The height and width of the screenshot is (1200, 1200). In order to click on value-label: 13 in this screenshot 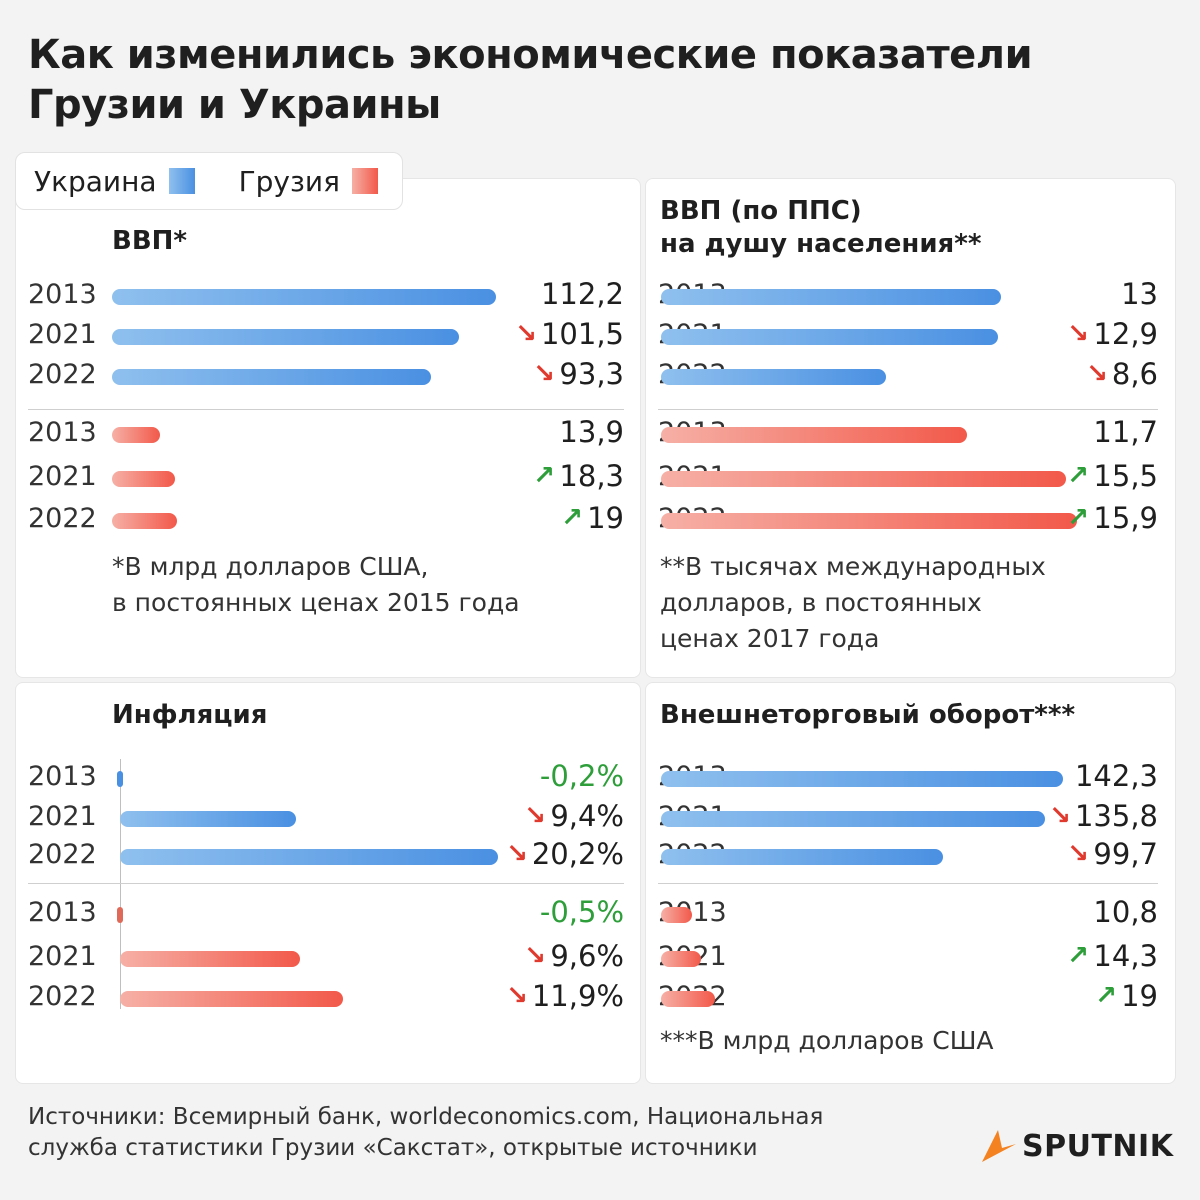, I will do `click(1139, 294)`.